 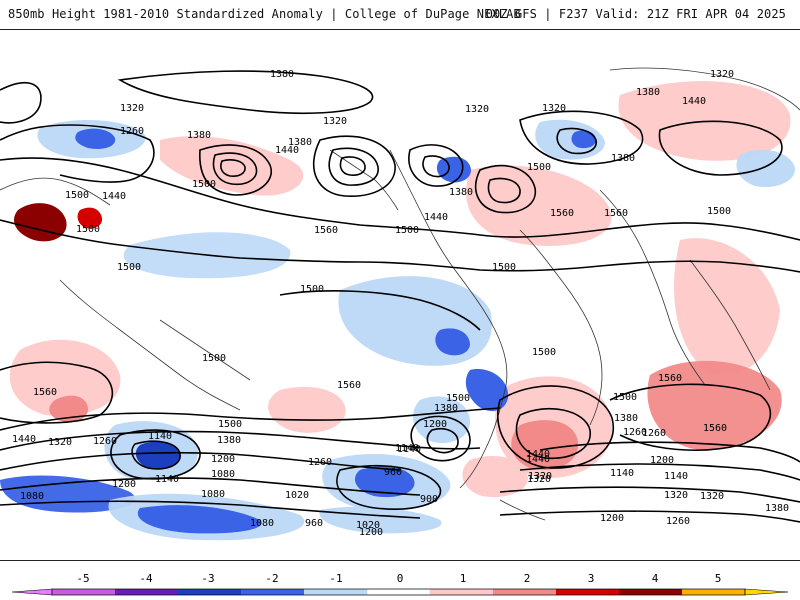 What do you see at coordinates (32, 496) in the screenshot?
I see `contour-label: 1080` at bounding box center [32, 496].